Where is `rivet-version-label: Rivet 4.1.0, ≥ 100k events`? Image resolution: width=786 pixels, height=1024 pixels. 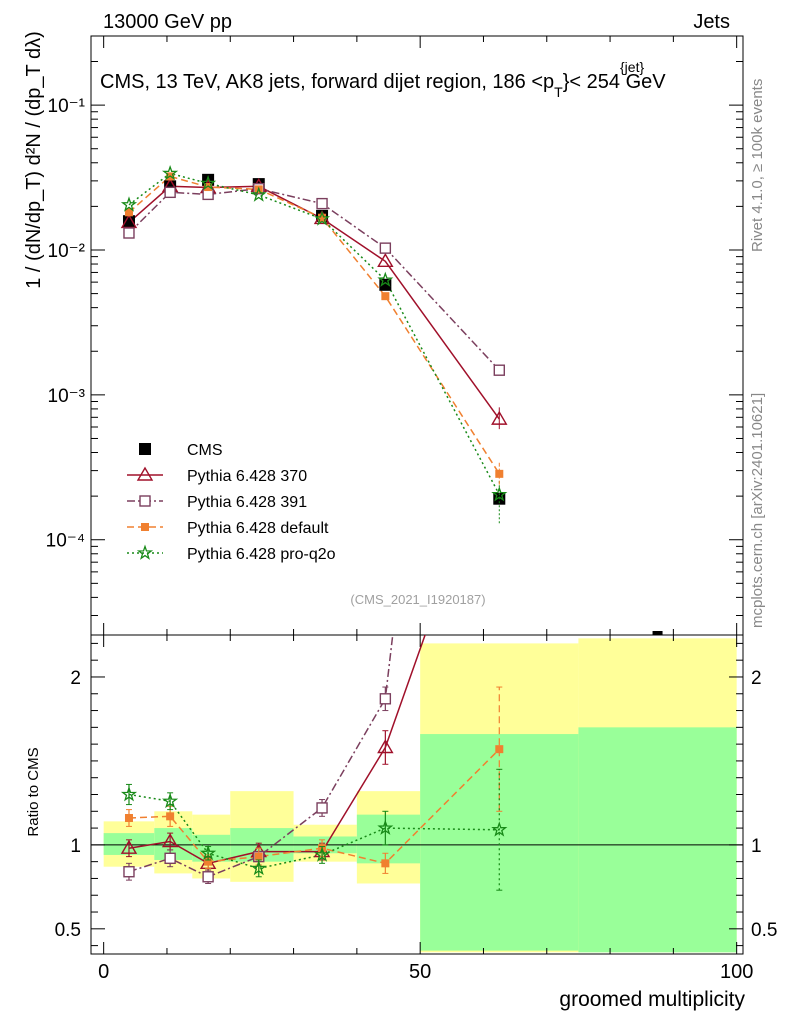
rivet-version-label: Rivet 4.1.0, ≥ 100k events is located at coordinates (757, 165).